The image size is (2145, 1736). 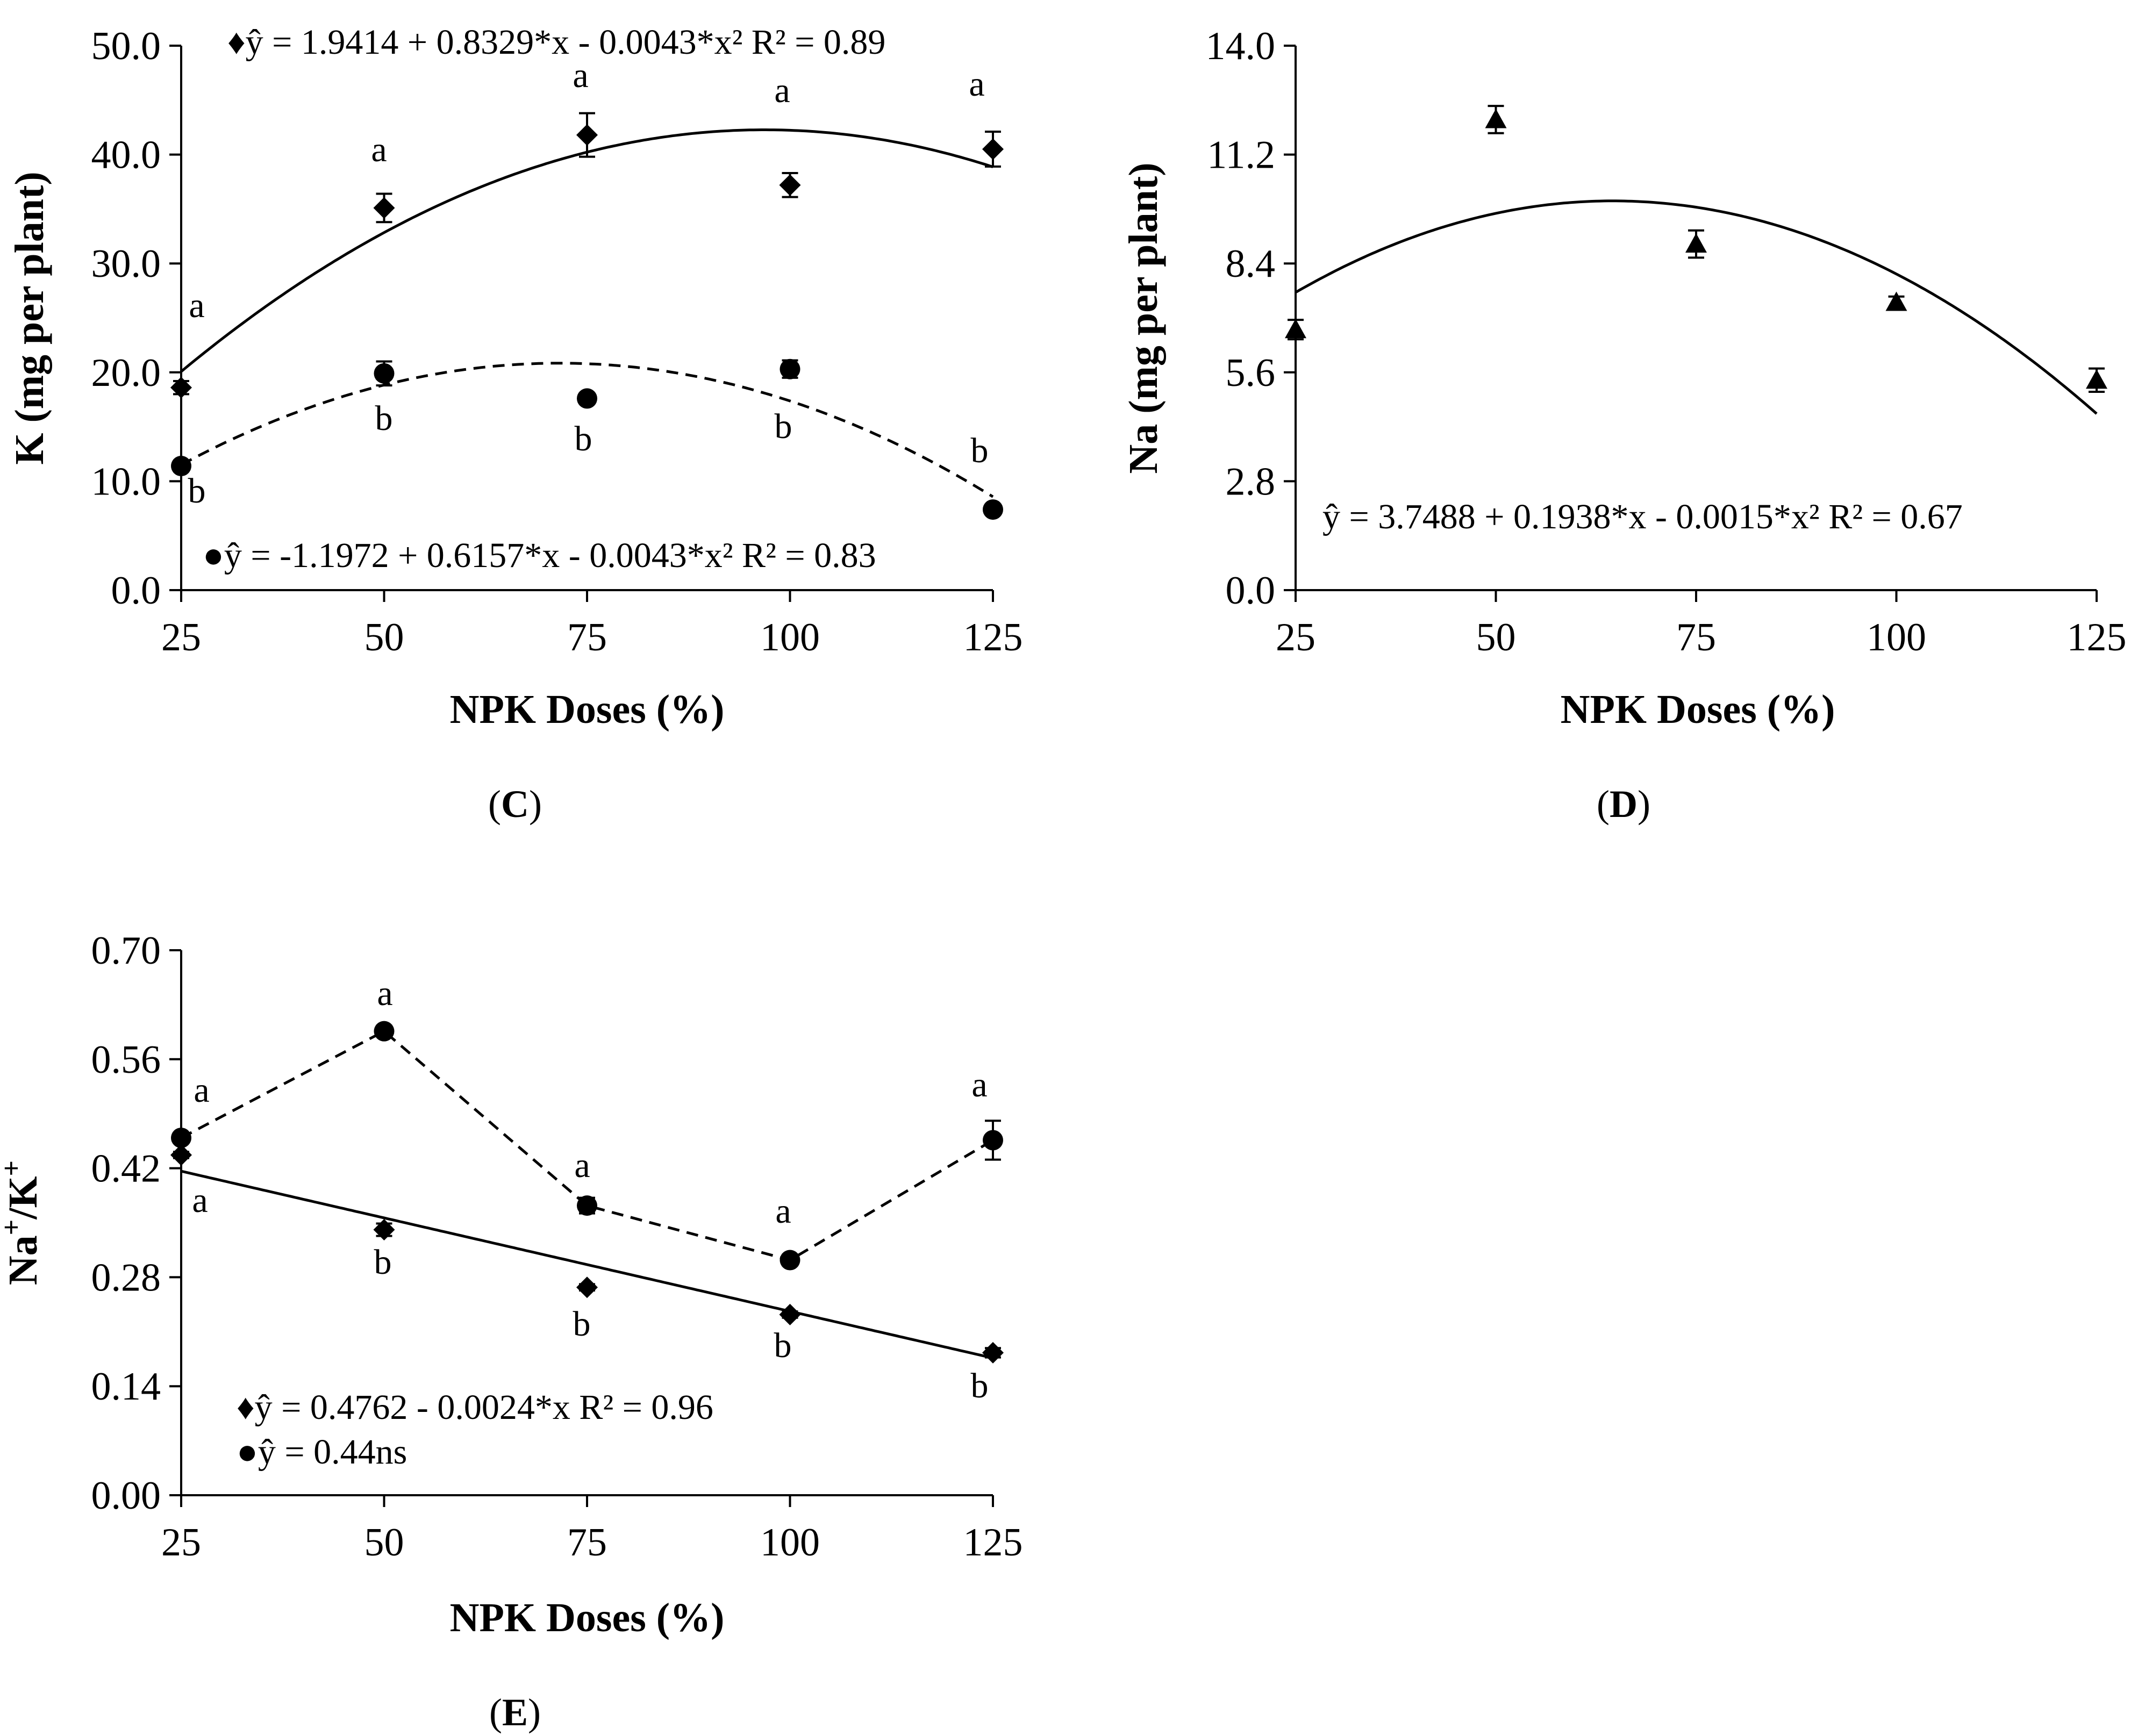 I want to click on x-tick-label: 25, so click(x=1296, y=637).